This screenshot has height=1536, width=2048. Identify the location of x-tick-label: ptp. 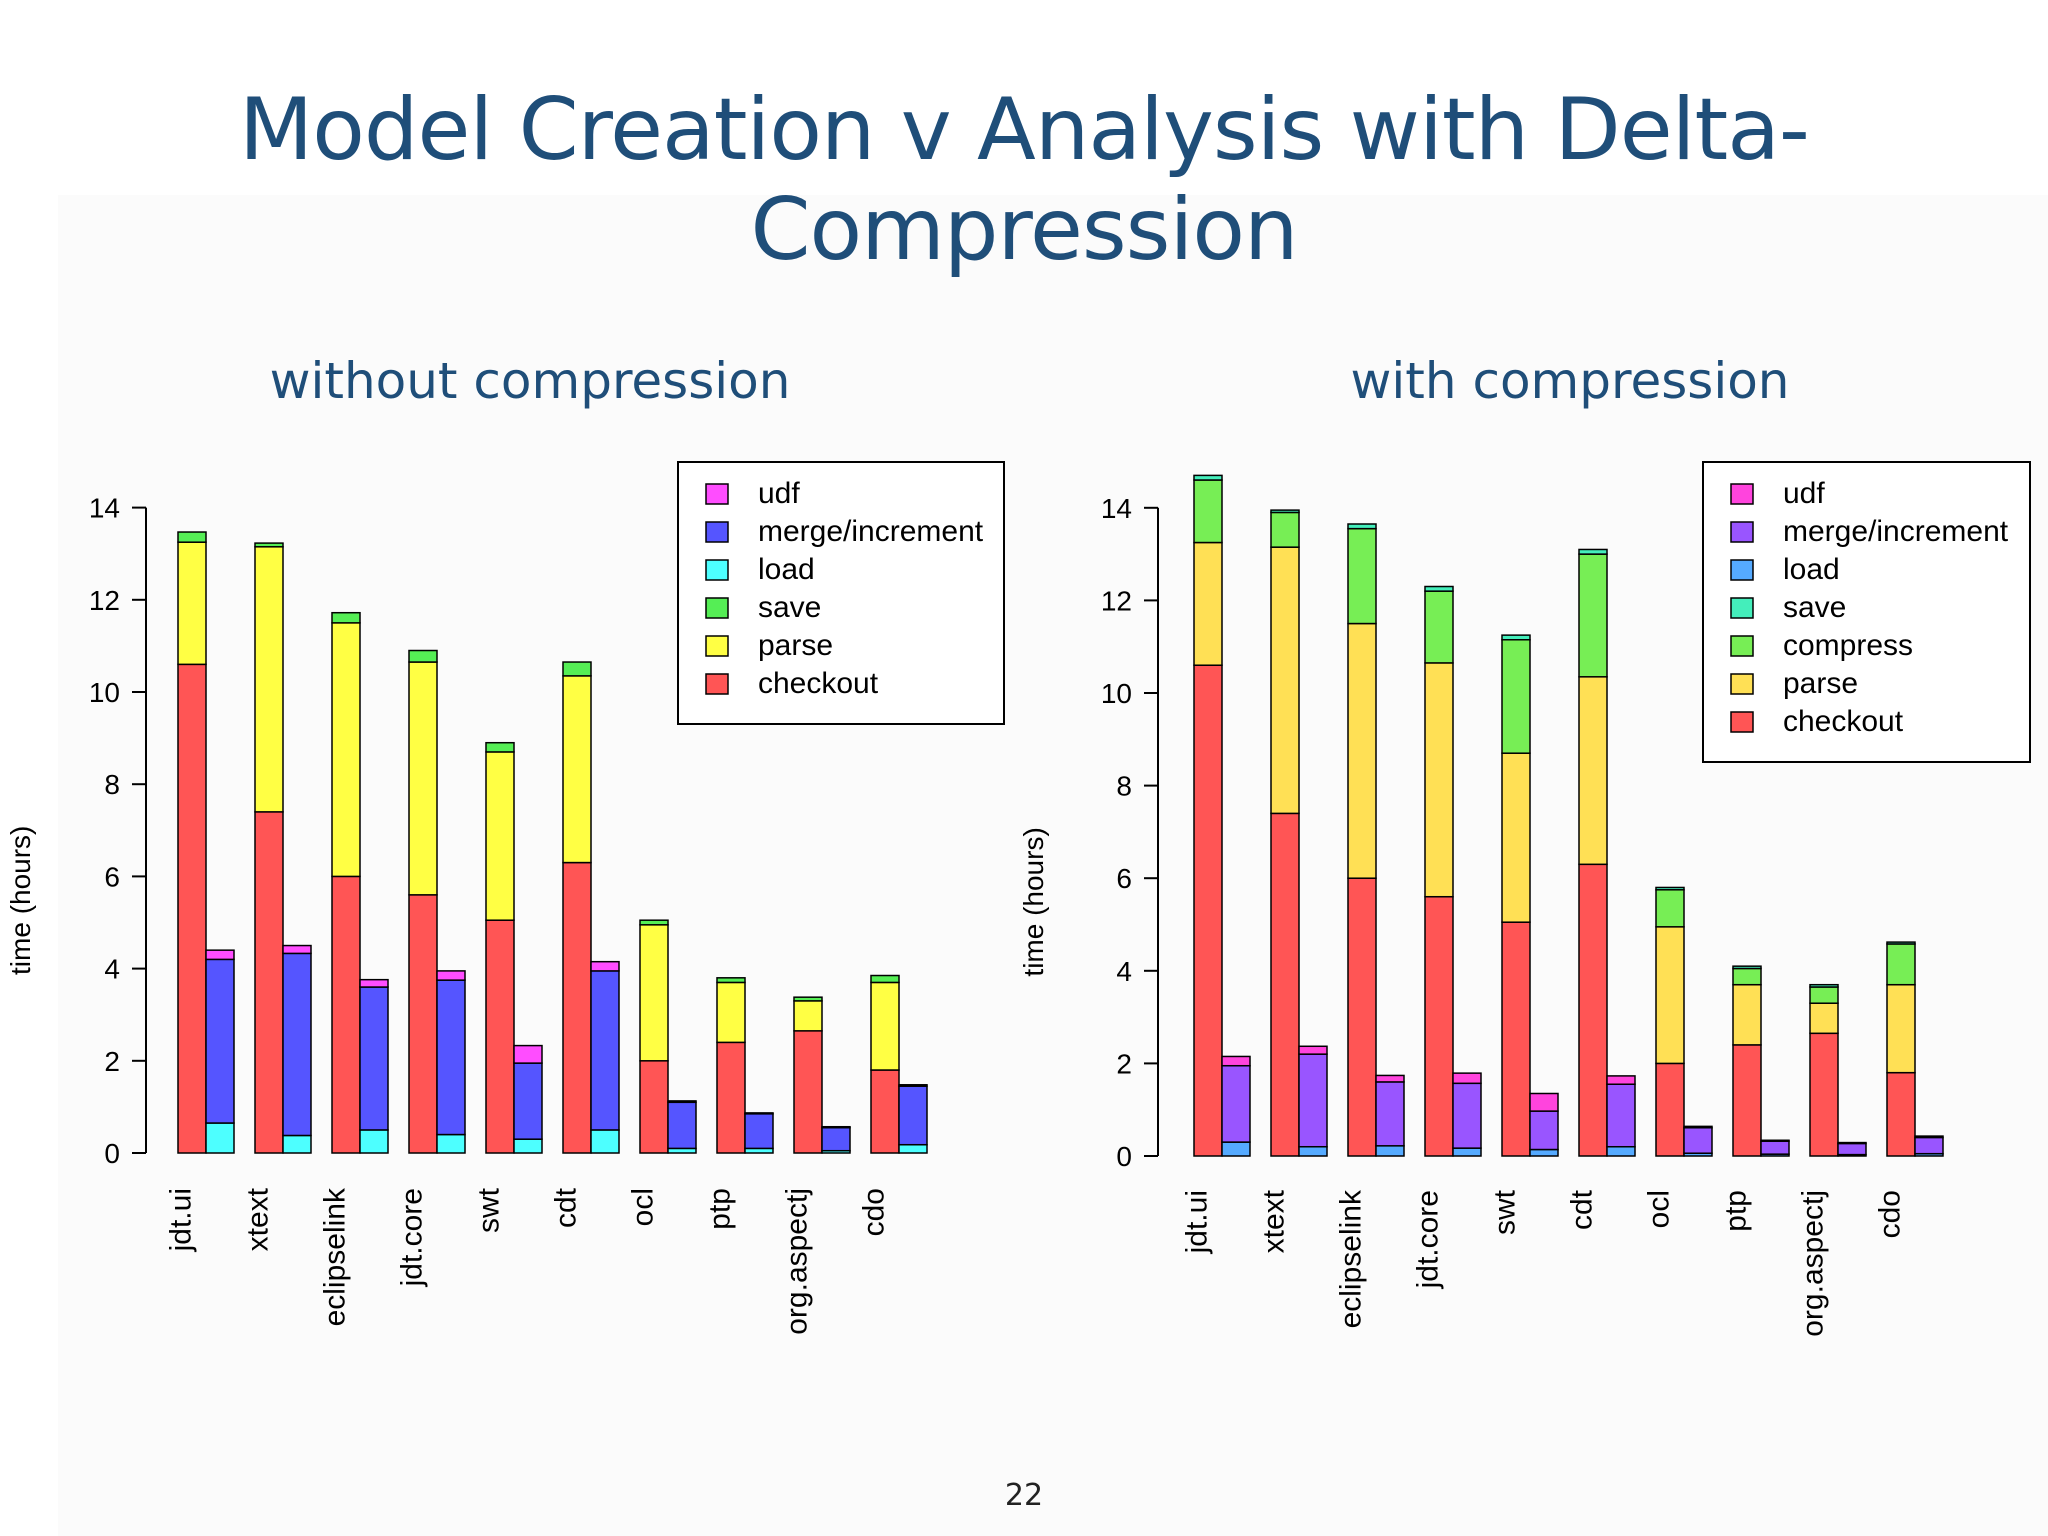
(1736, 1211).